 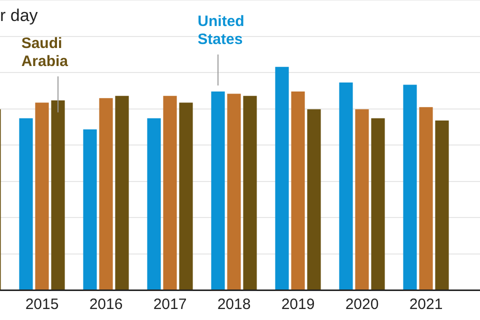 What do you see at coordinates (362, 305) in the screenshot?
I see `x-tick-label: 2020` at bounding box center [362, 305].